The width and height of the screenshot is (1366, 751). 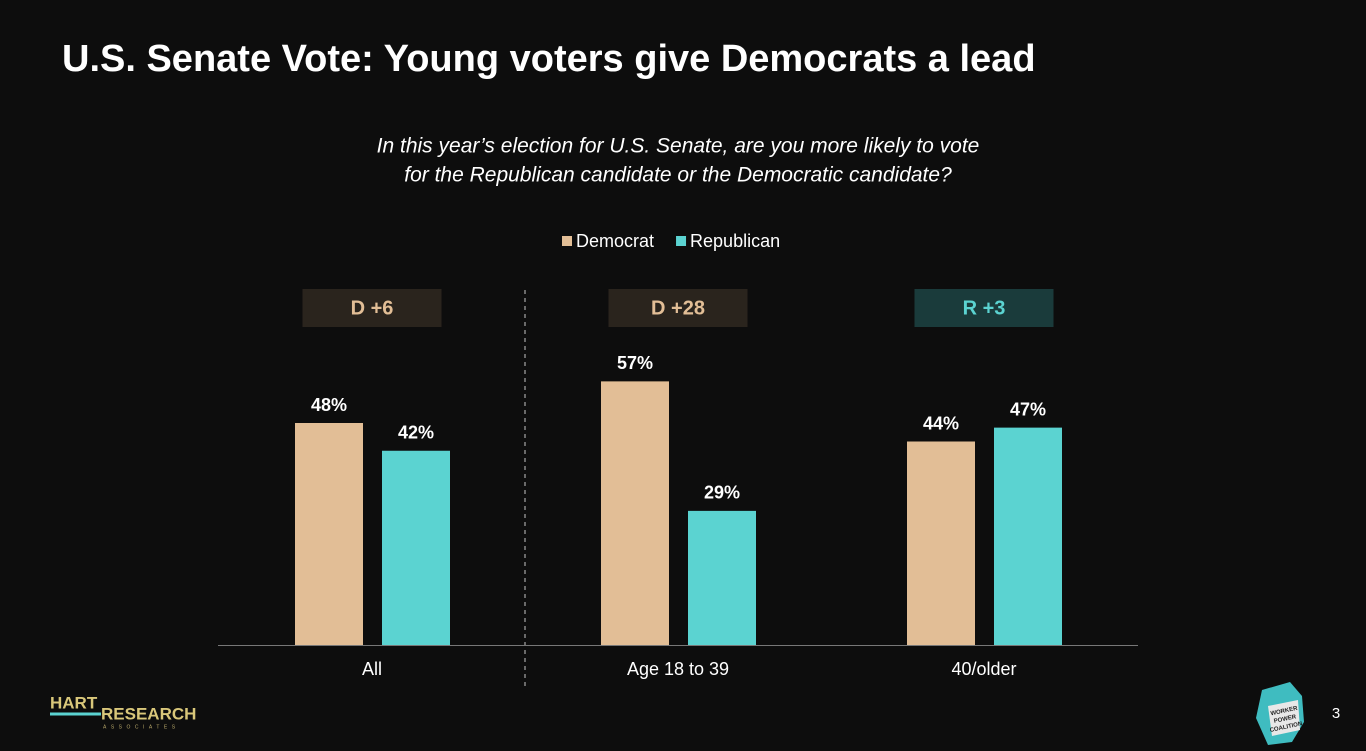 I want to click on badge: WORKER POWER COALITION, so click(x=1280, y=713).